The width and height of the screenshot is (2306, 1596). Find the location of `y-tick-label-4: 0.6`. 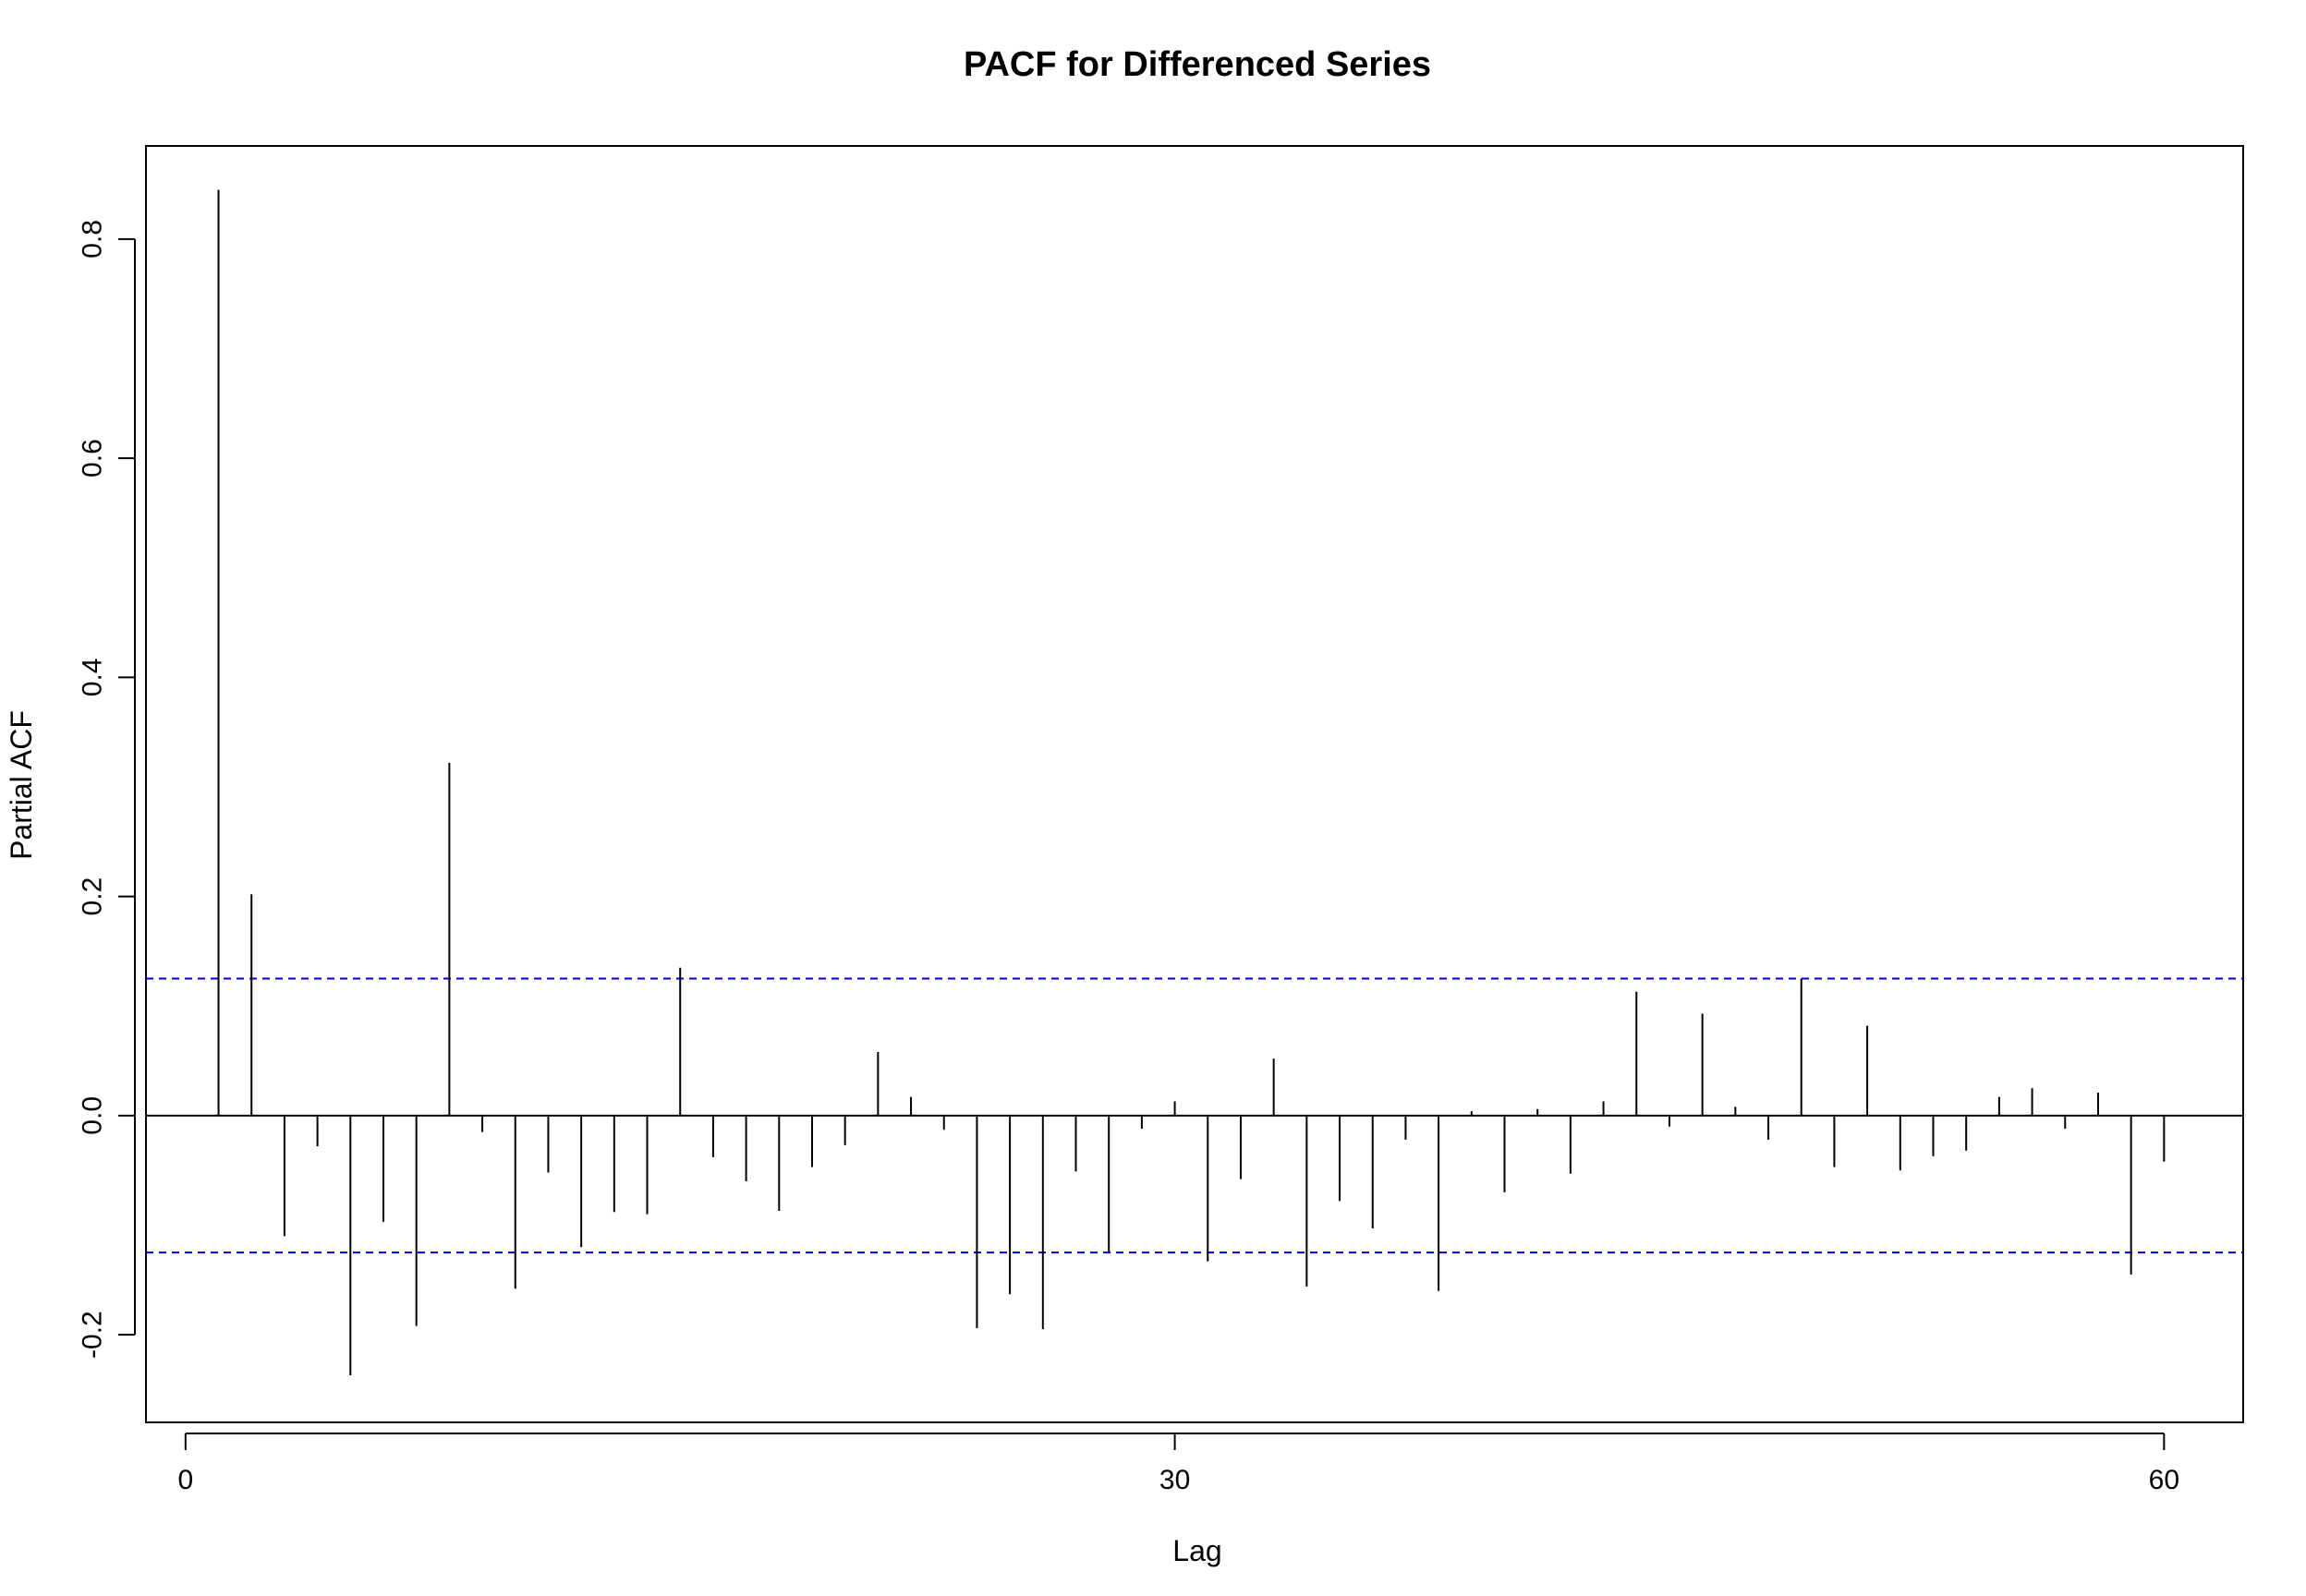

y-tick-label-4: 0.6 is located at coordinates (93, 458).